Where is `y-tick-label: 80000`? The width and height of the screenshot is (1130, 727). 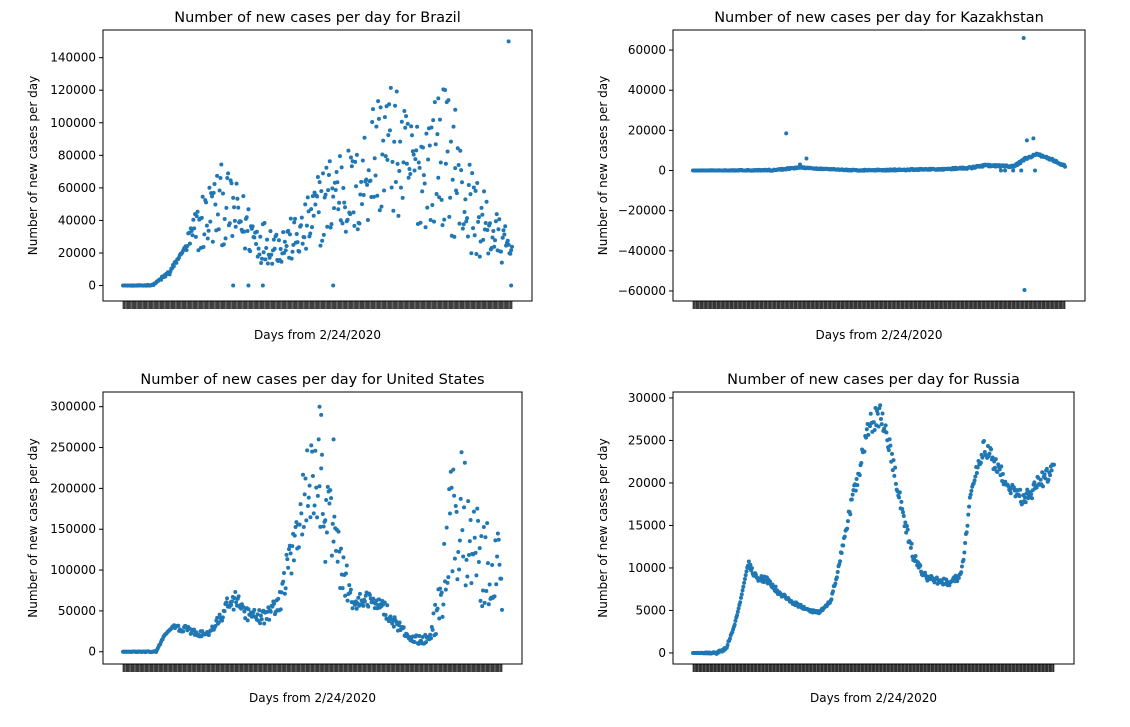 y-tick-label: 80000 is located at coordinates (77, 155).